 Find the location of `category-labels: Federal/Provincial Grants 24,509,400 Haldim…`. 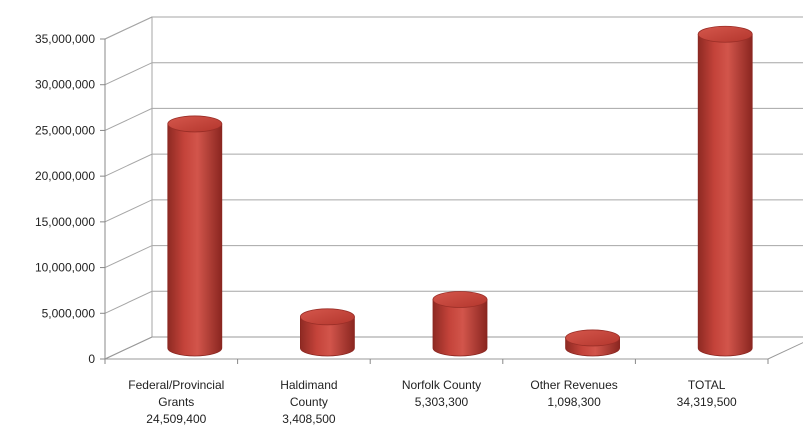

category-labels: Federal/Provincial Grants 24,509,400 Haldim… is located at coordinates (432, 402).